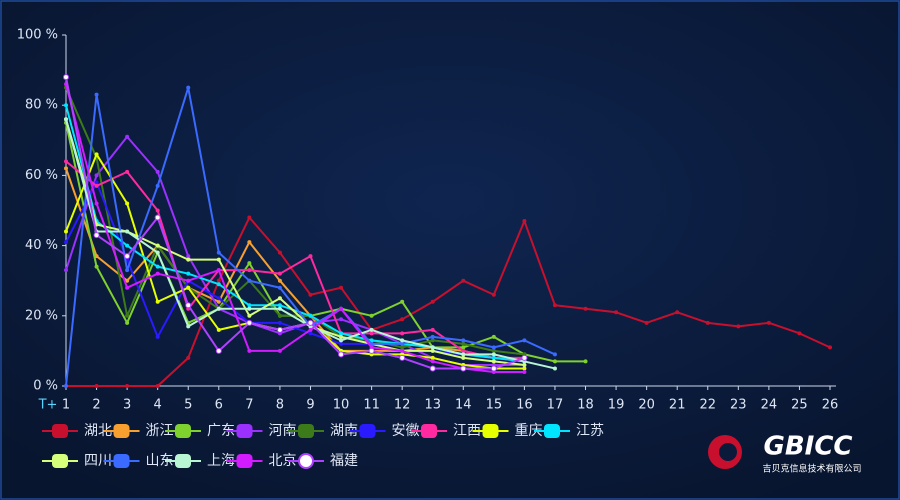 The width and height of the screenshot is (900, 500). I want to click on x-tick-label: 5, so click(188, 405).